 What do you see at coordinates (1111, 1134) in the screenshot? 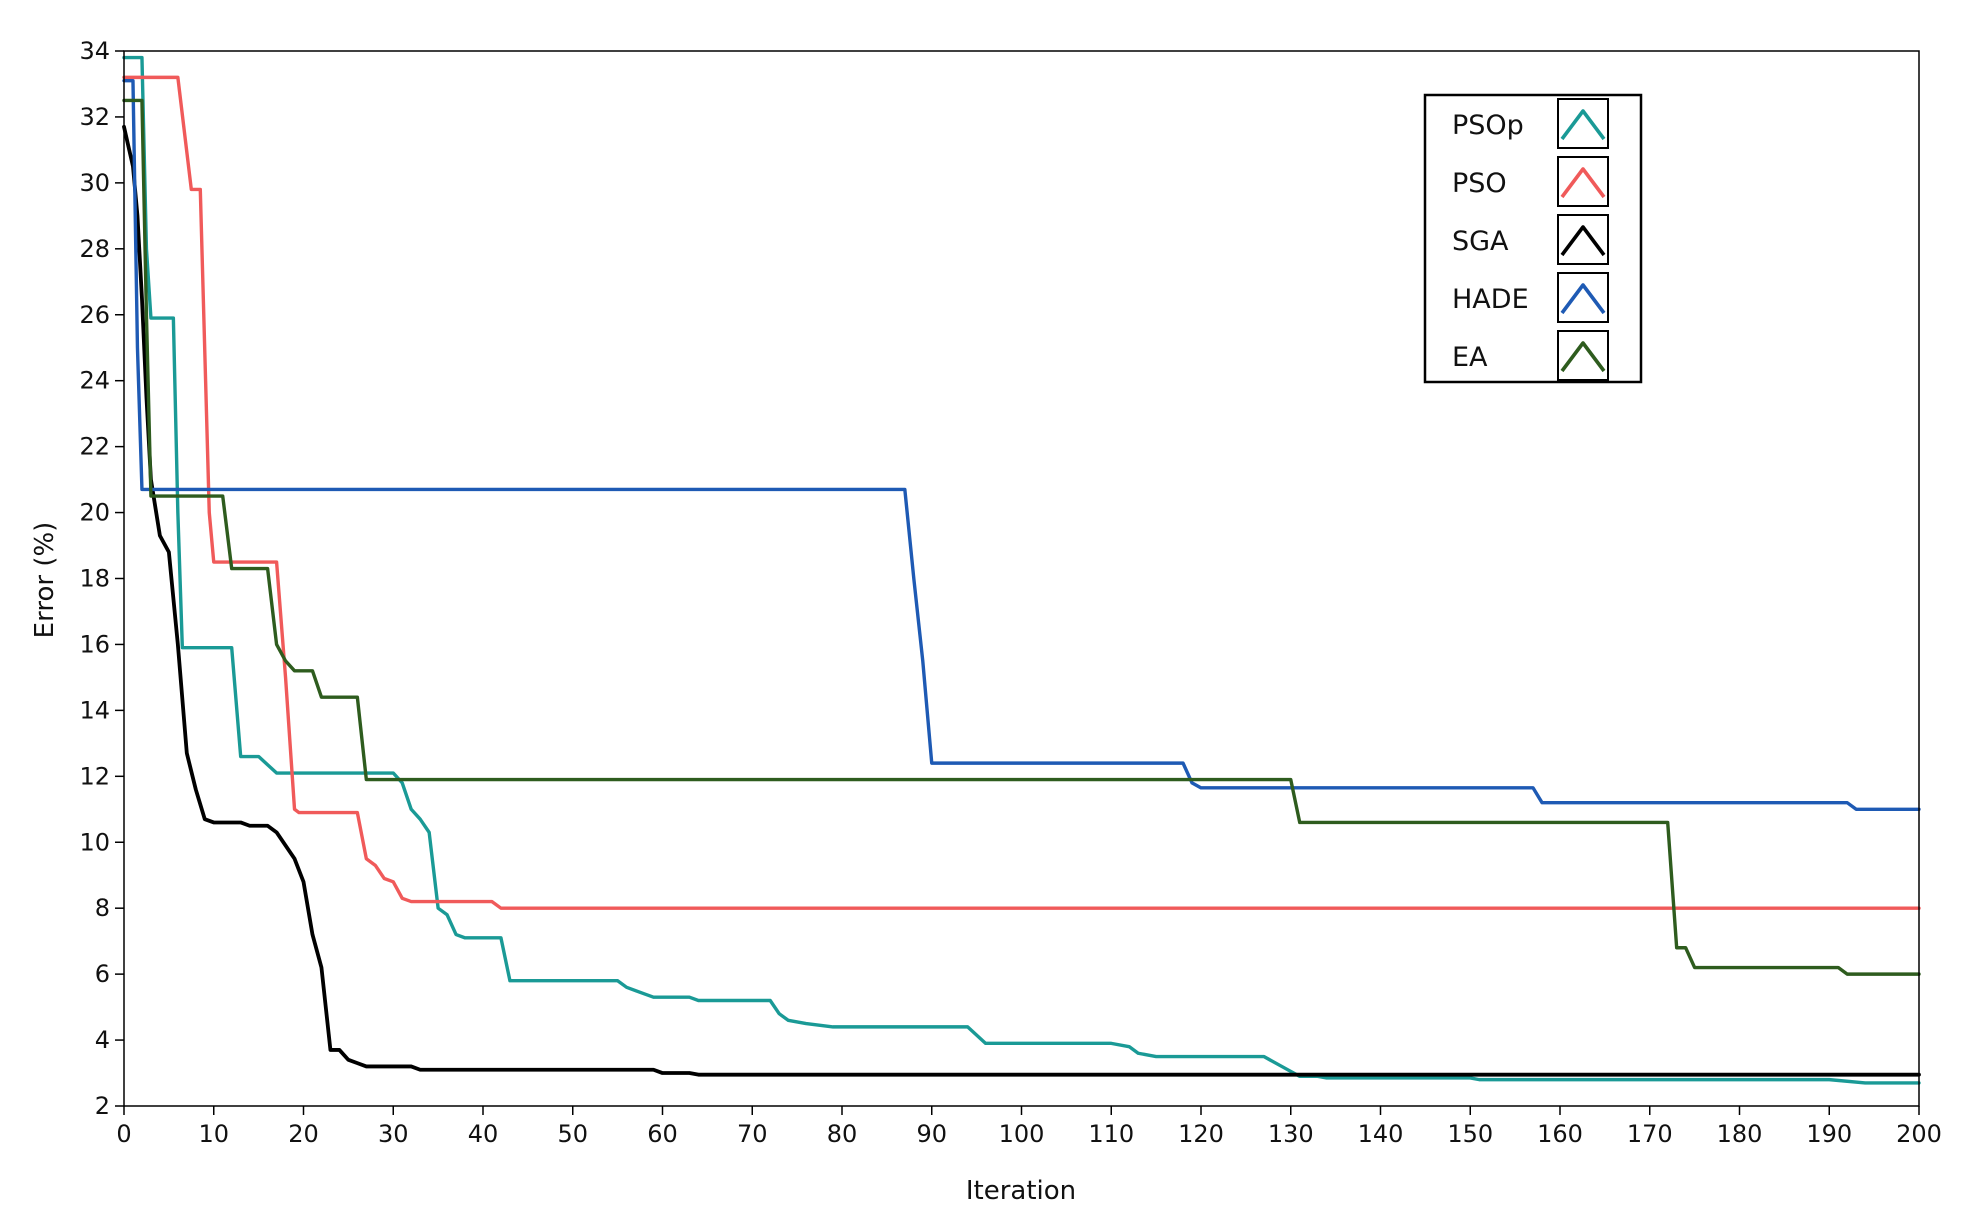
I see `x-tick-label: 110` at bounding box center [1111, 1134].